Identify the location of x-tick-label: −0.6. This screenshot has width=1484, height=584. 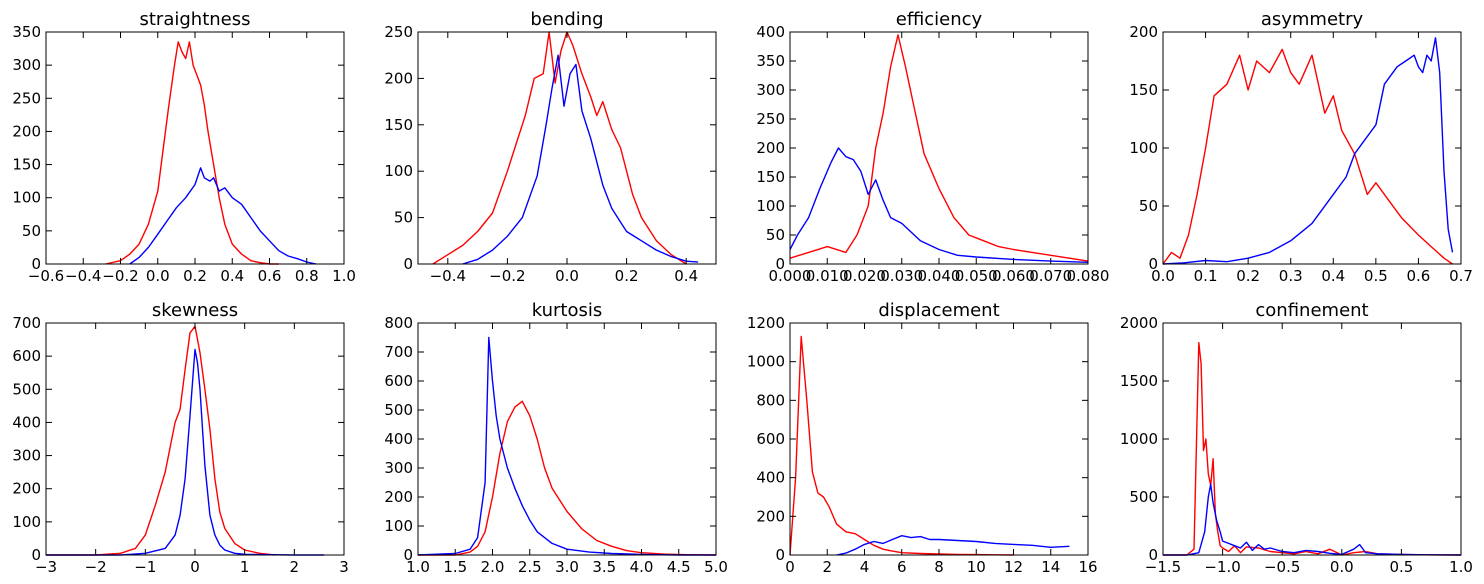
(46, 276).